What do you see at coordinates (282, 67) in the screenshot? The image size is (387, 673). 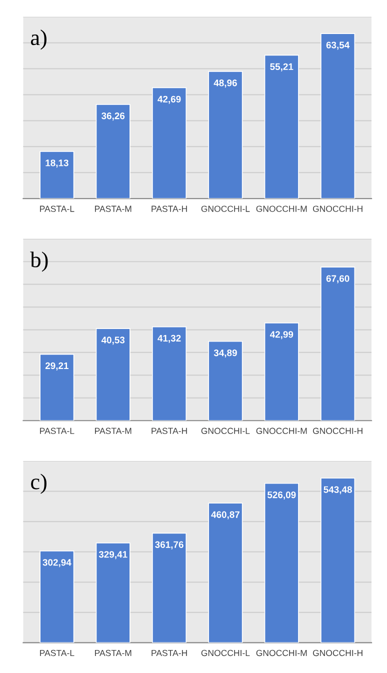 I see `data-label: 55,21` at bounding box center [282, 67].